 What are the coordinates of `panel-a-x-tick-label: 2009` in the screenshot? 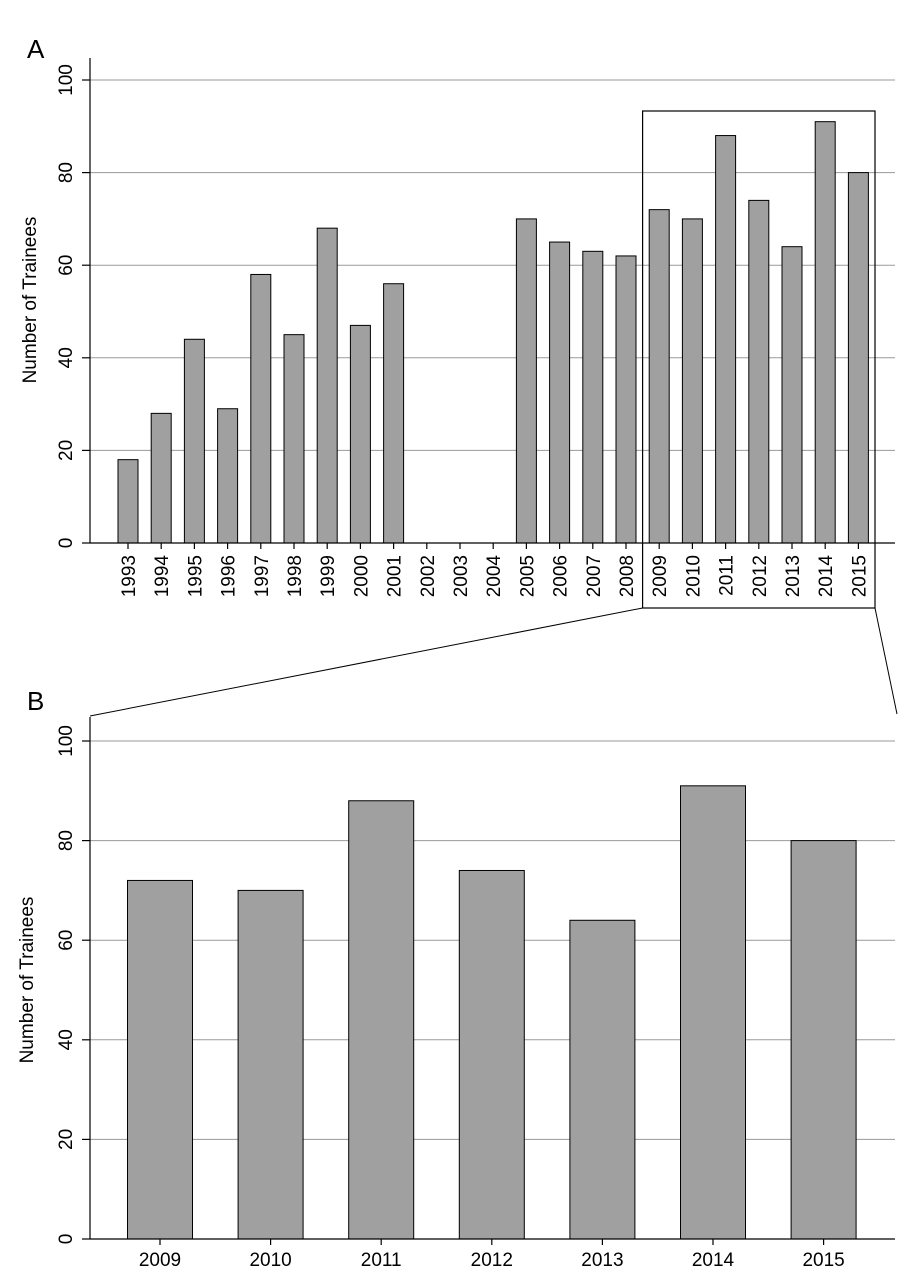 It's located at (660, 576).